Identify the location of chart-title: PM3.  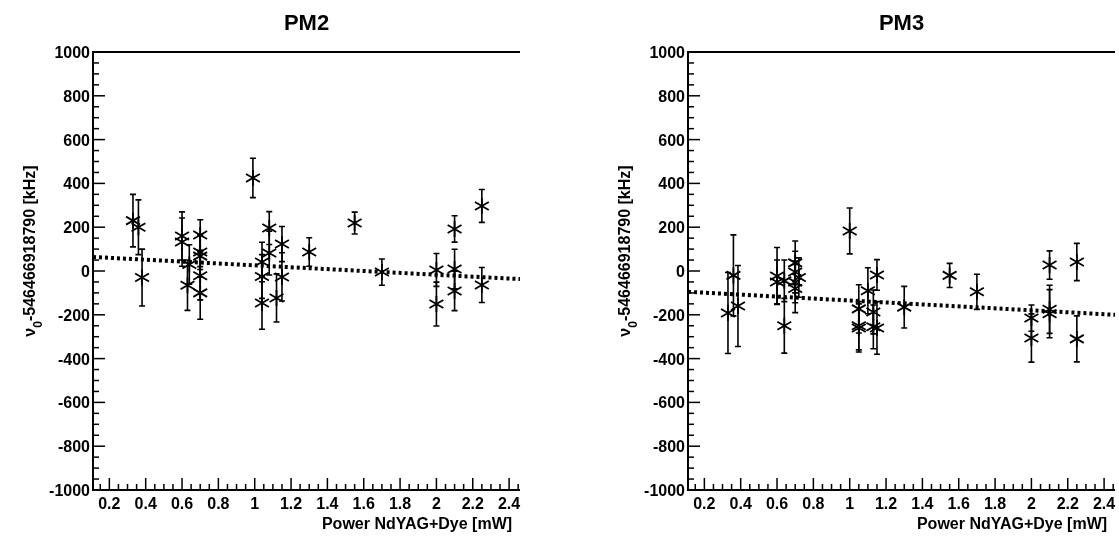
(901, 22).